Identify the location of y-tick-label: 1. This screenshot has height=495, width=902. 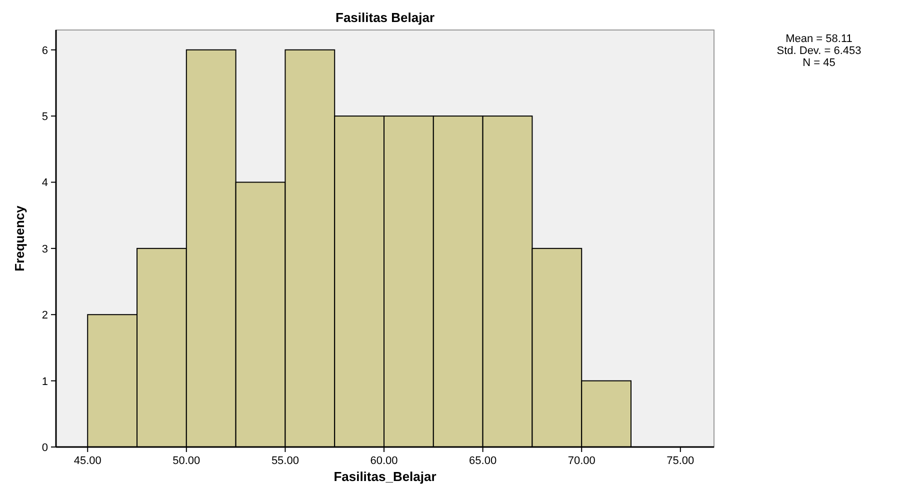
(45, 382).